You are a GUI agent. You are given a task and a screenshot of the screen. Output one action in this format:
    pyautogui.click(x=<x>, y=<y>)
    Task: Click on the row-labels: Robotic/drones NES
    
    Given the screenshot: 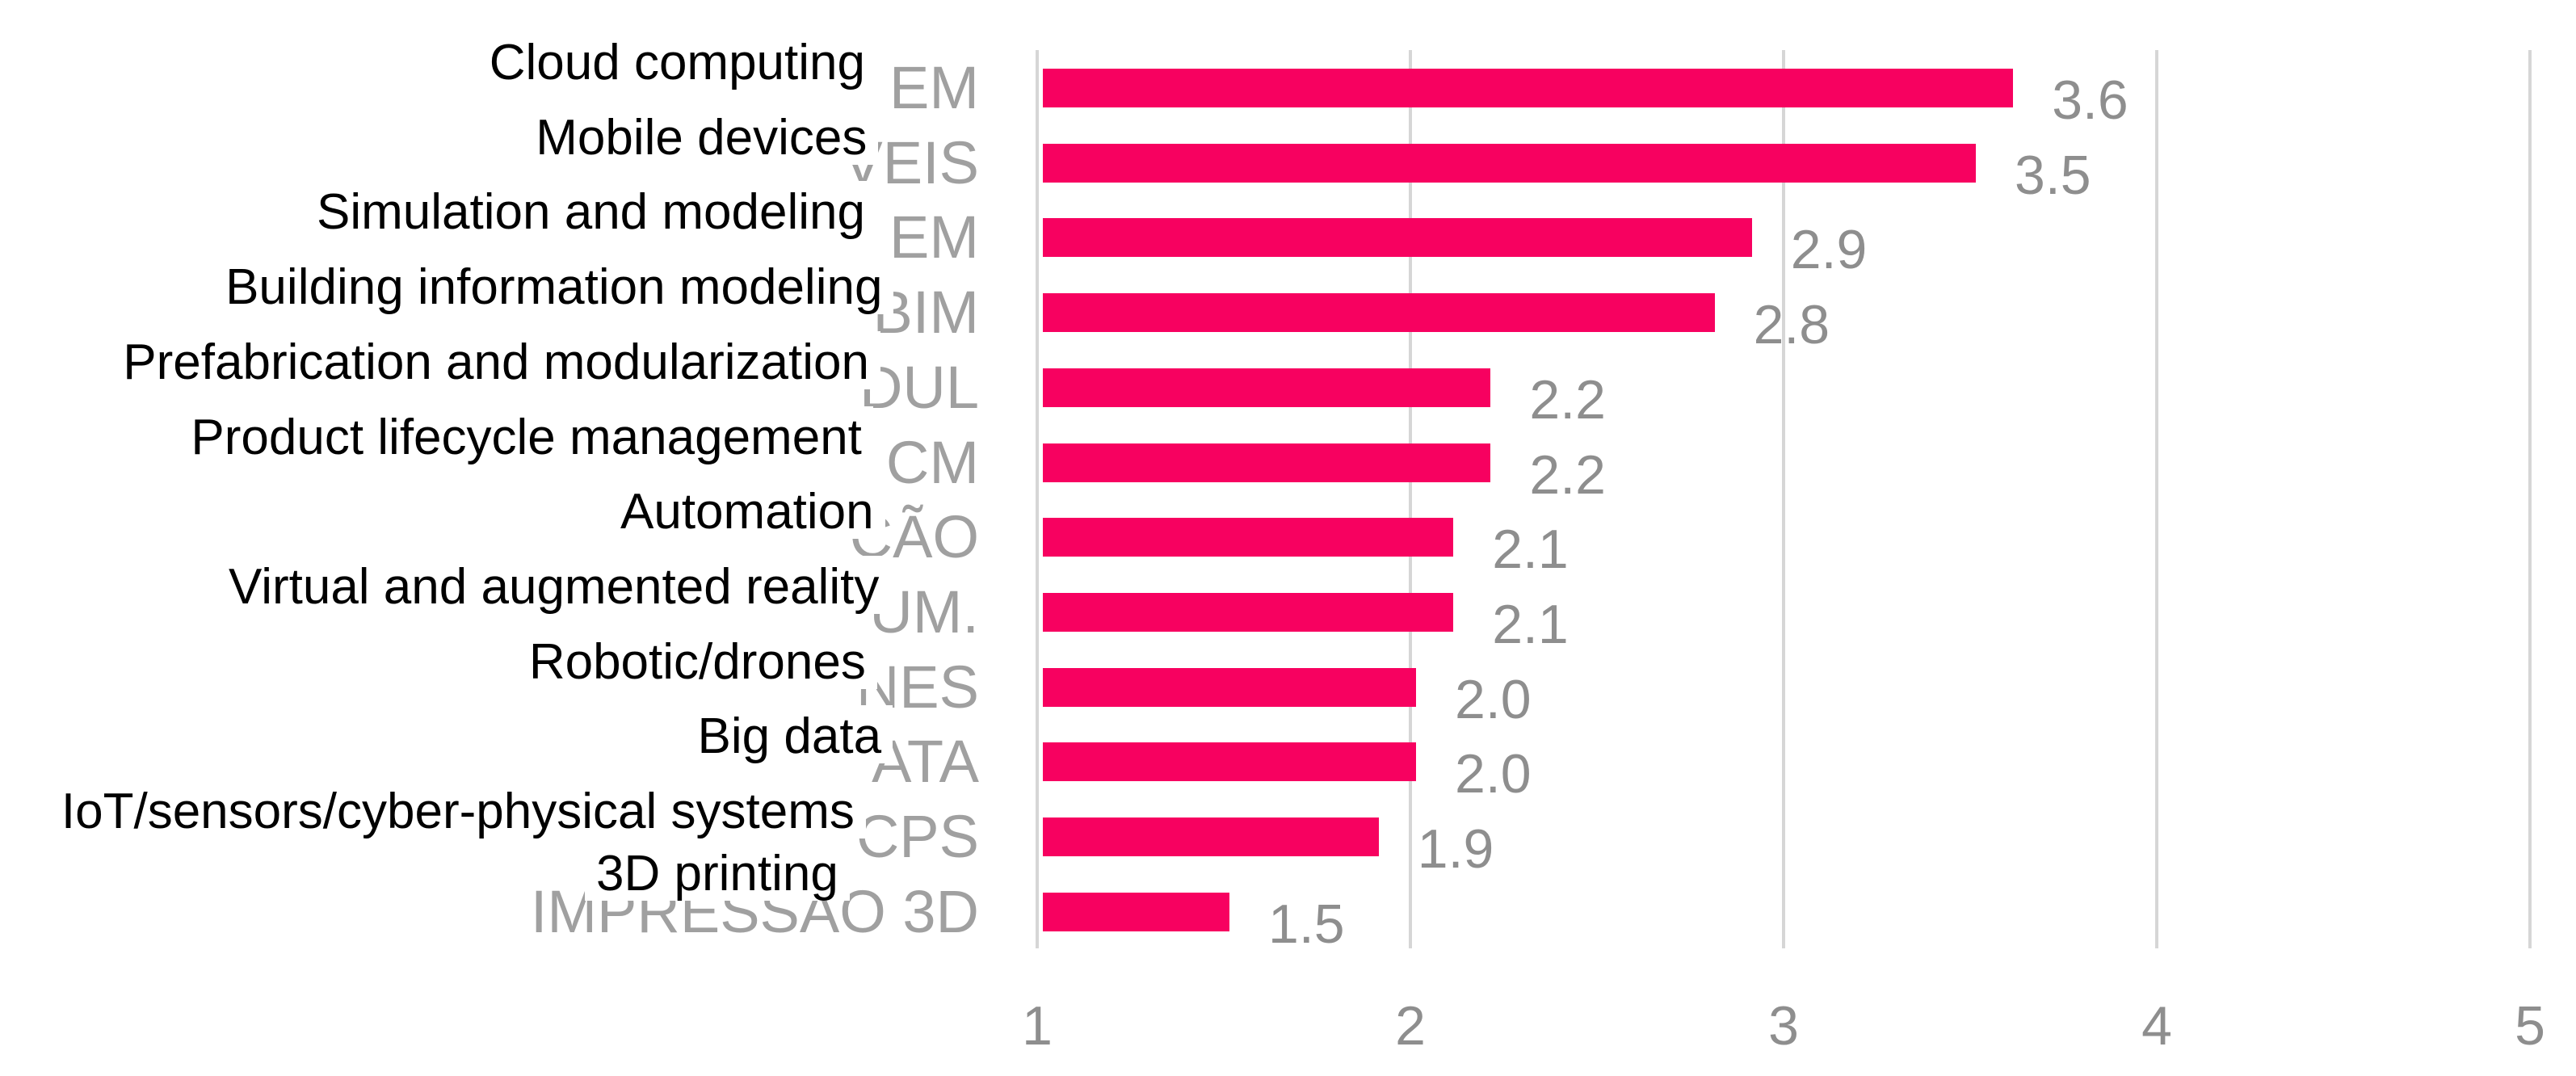 What is the action you would take?
    pyautogui.click(x=748, y=674)
    